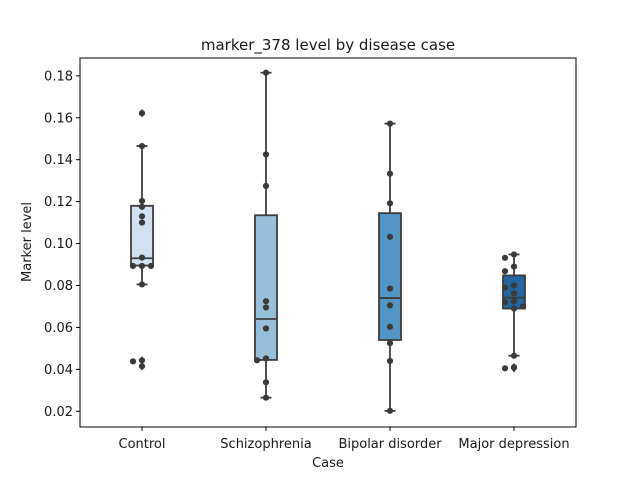 The width and height of the screenshot is (640, 480). I want to click on x-tick-label: Schizophrenia, so click(265, 444).